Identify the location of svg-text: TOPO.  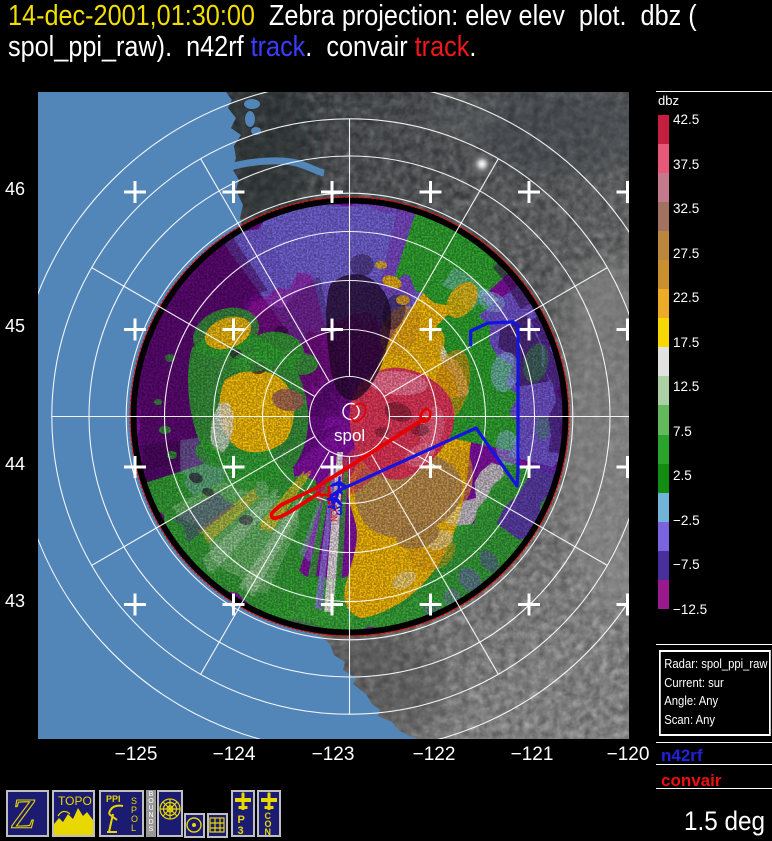
(75, 801).